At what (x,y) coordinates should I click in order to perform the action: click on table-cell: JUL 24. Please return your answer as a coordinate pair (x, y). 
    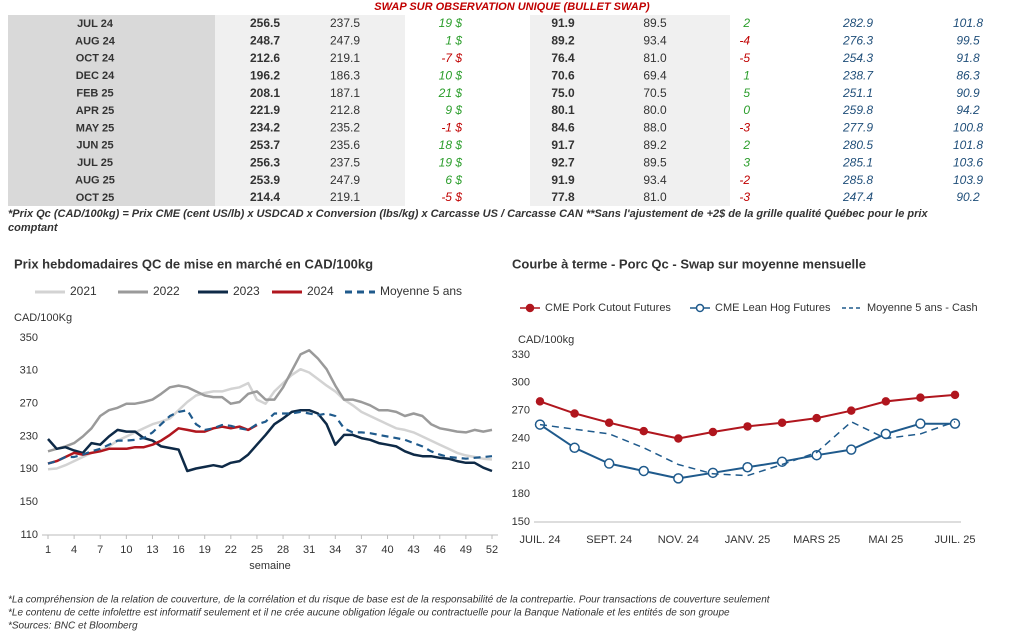
    Looking at the image, I should click on (95, 24).